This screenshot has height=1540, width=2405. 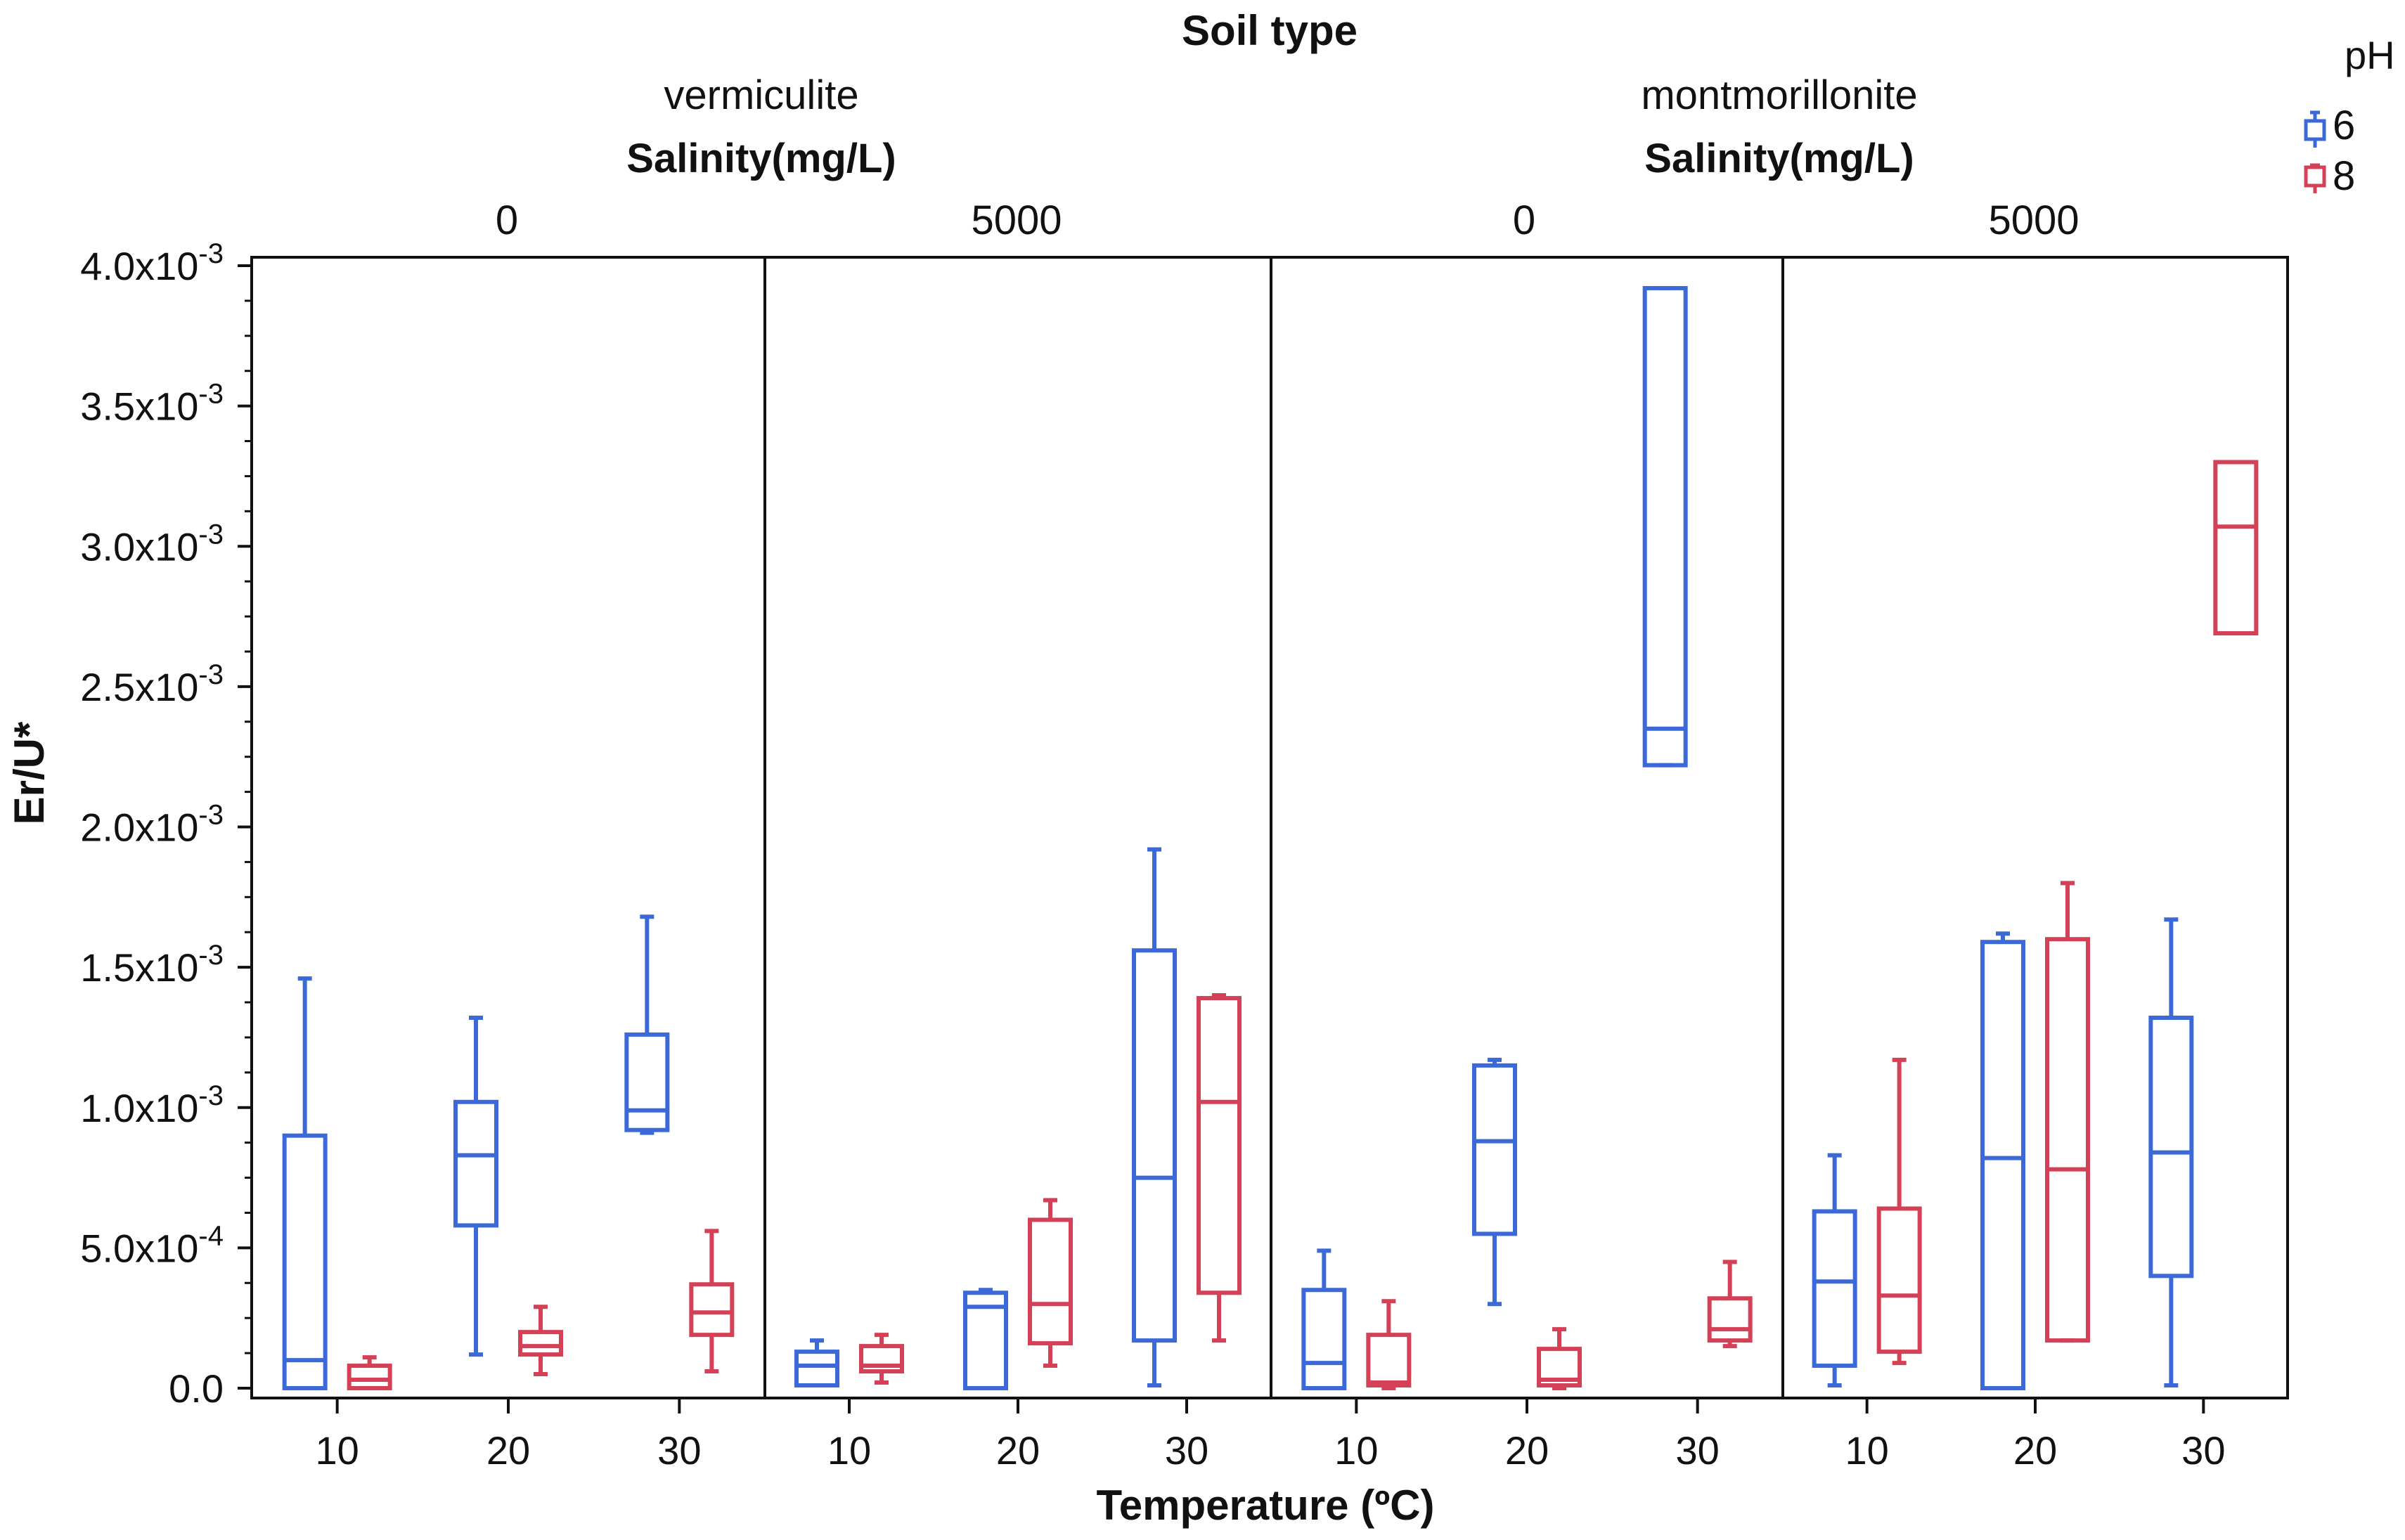 What do you see at coordinates (1271, 1435) in the screenshot?
I see `x-axis: 10 20 30 10 20 30 10 20 30 10 20 30` at bounding box center [1271, 1435].